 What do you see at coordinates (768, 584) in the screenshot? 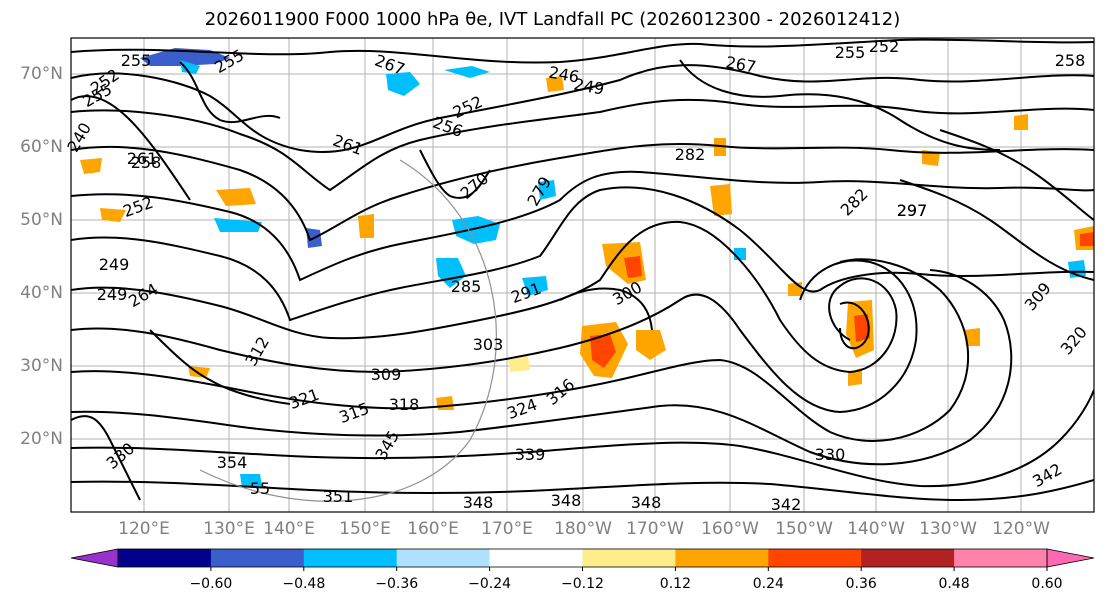
I see `colorbar-tick-label: 0.24` at bounding box center [768, 584].